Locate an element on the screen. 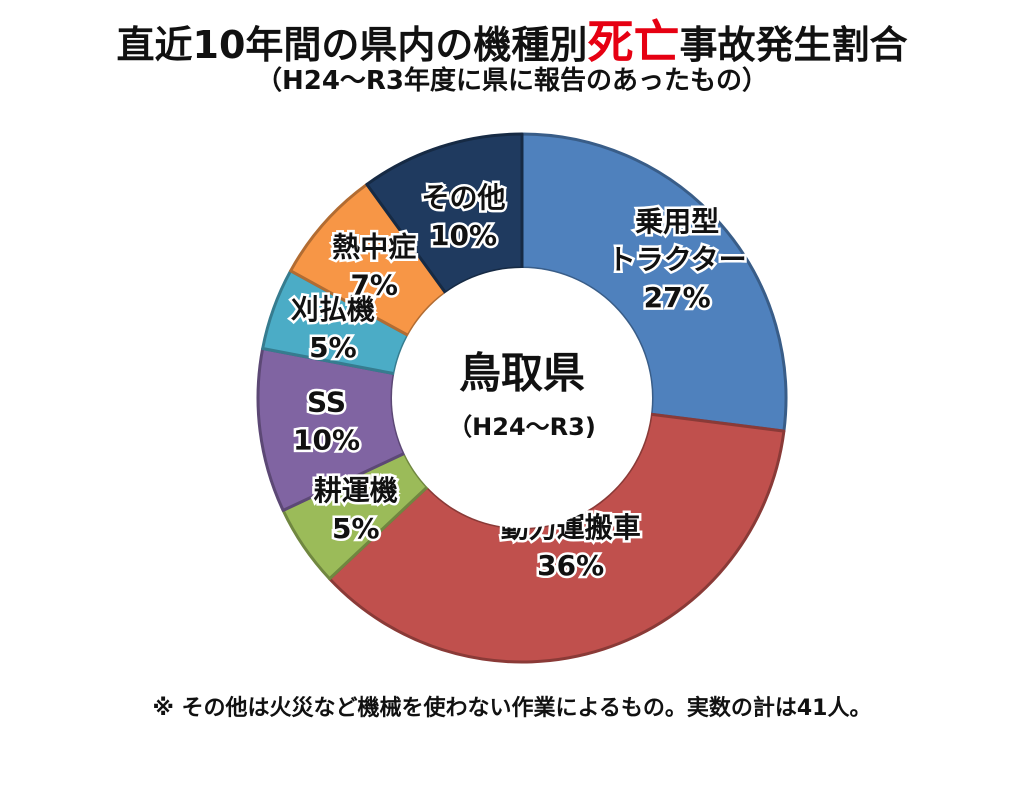  slice-label-3: 耕運機 5% is located at coordinates (356, 509).